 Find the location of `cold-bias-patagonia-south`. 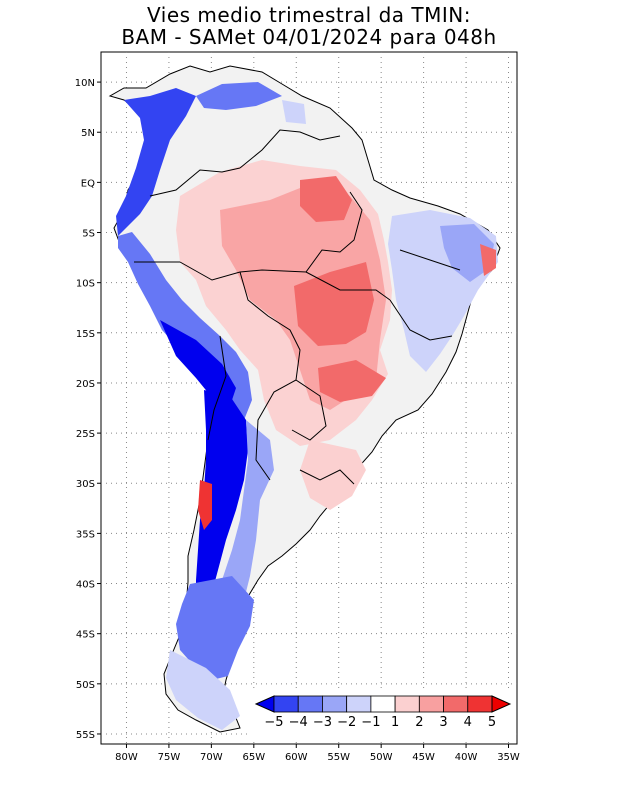

cold-bias-patagonia-south is located at coordinates (203, 690).